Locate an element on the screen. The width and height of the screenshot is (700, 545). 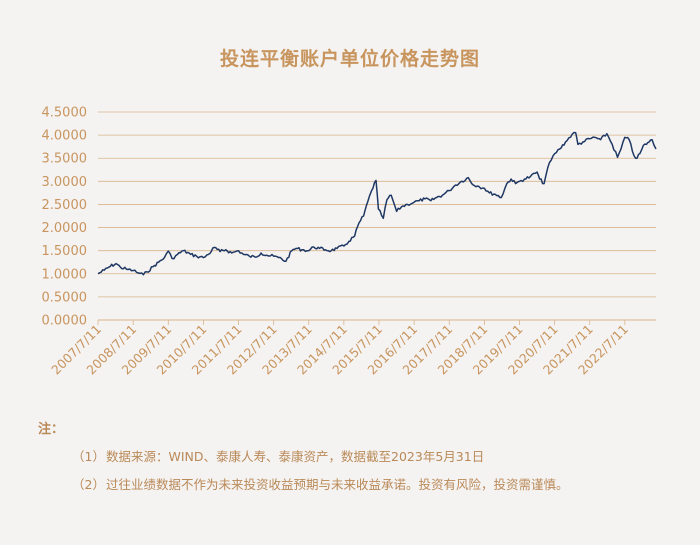
notes-heading: 注： is located at coordinates (51, 429).